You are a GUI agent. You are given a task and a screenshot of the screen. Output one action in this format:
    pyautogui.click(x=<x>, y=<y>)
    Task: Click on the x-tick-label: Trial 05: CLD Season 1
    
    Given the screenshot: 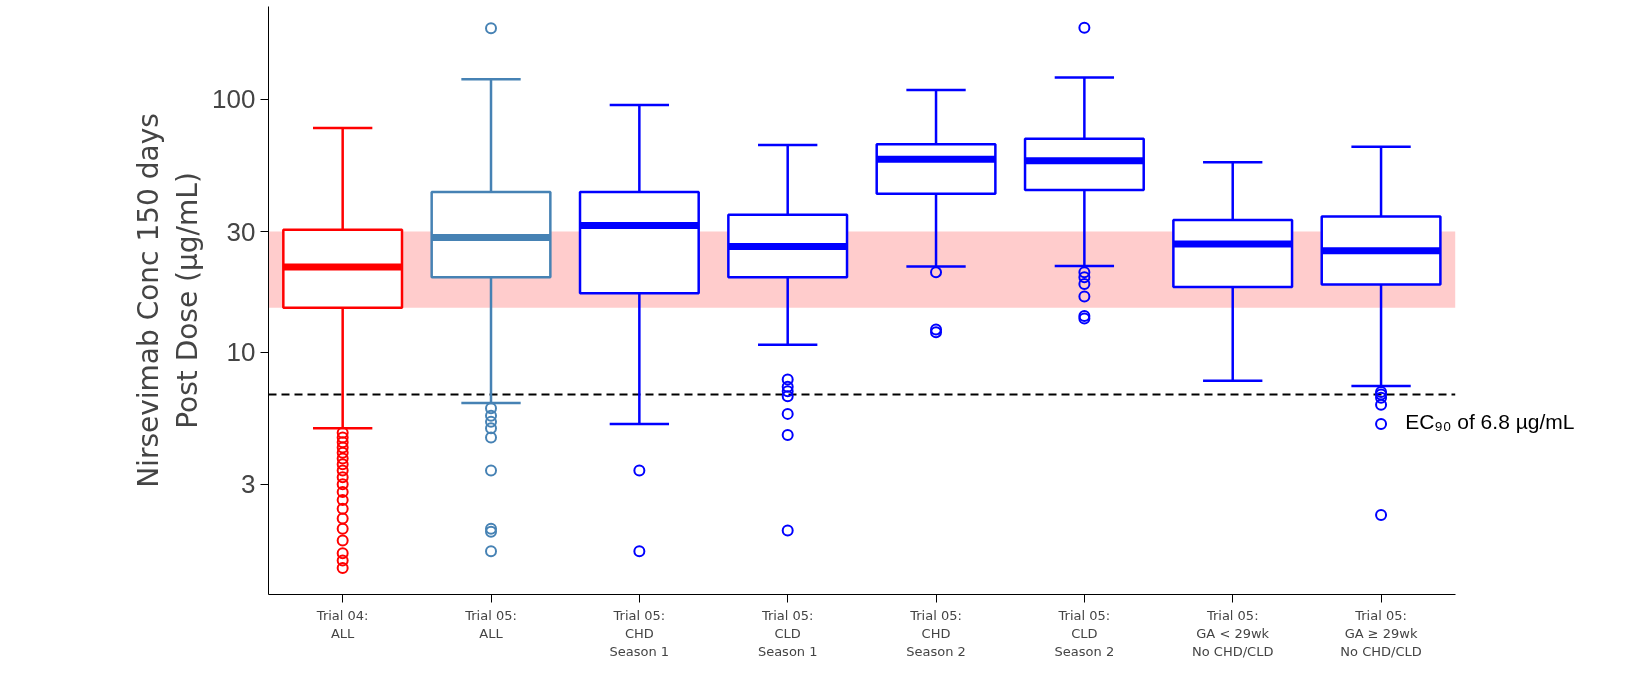 What is the action you would take?
    pyautogui.click(x=787, y=633)
    